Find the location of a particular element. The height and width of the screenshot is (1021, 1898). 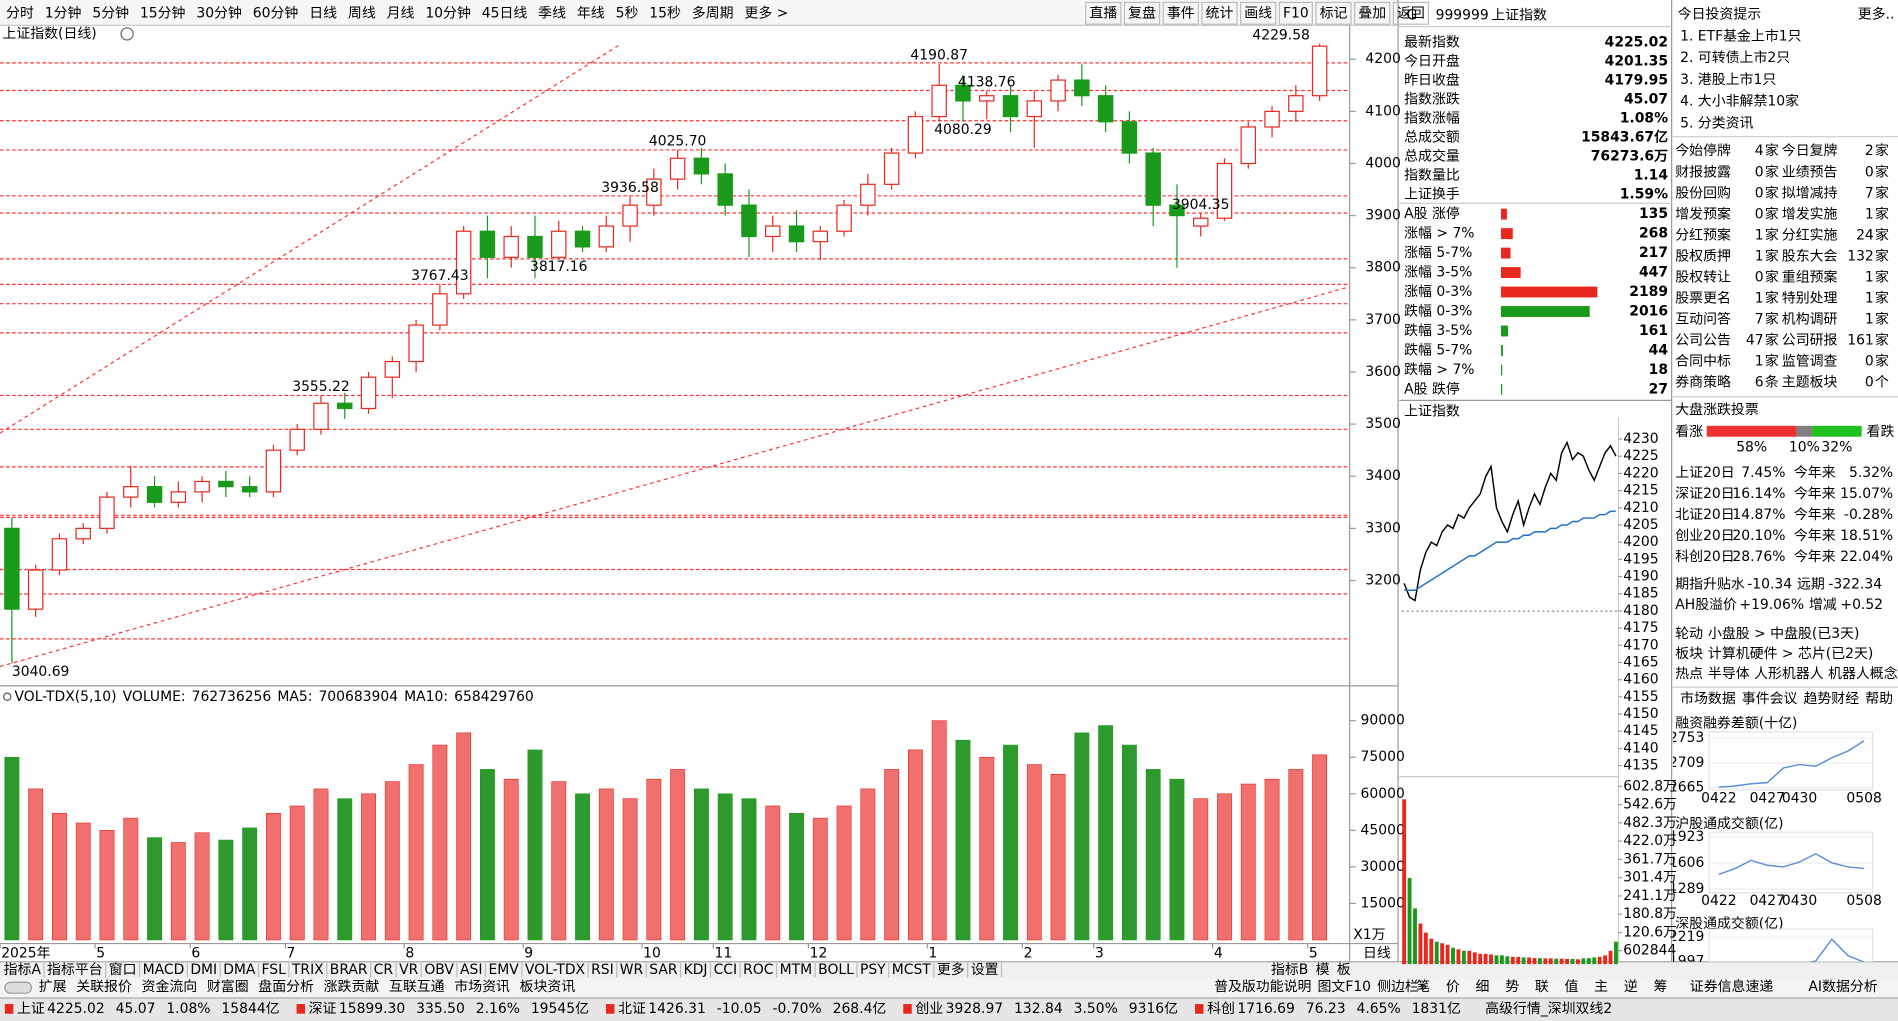

toolbar-button: 事件 is located at coordinates (1181, 13).